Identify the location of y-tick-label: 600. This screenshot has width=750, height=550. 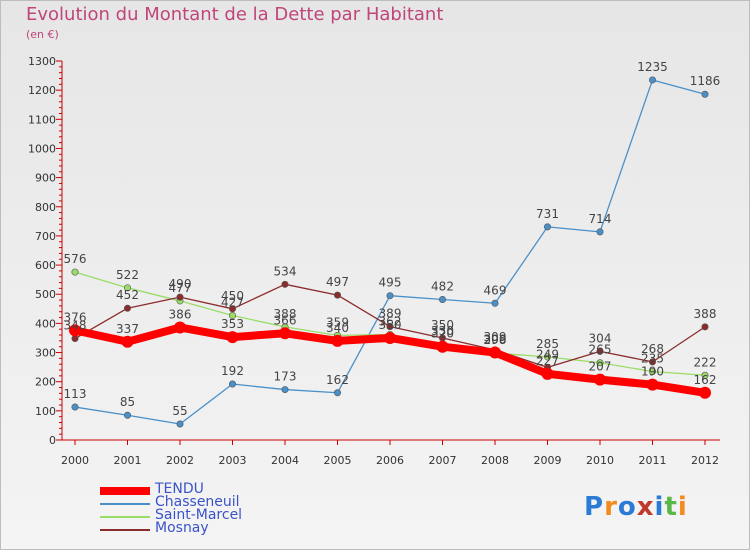
(45, 265).